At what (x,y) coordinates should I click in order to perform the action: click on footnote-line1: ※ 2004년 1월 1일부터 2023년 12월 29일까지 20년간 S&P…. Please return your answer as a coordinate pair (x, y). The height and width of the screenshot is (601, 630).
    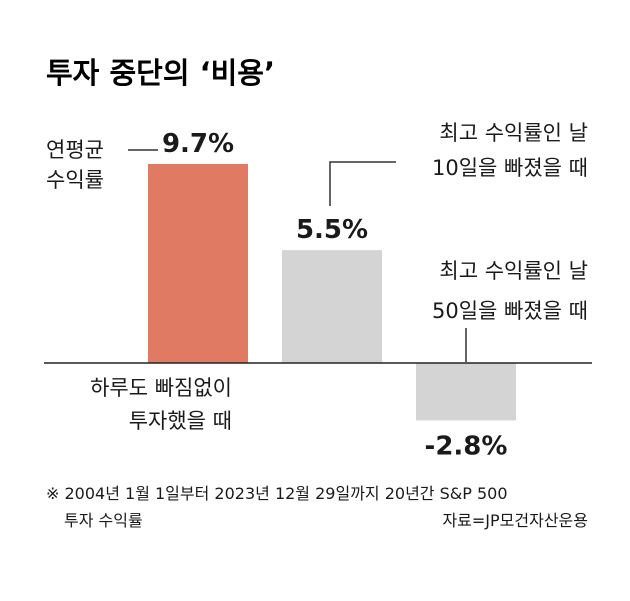
    Looking at the image, I should click on (277, 493).